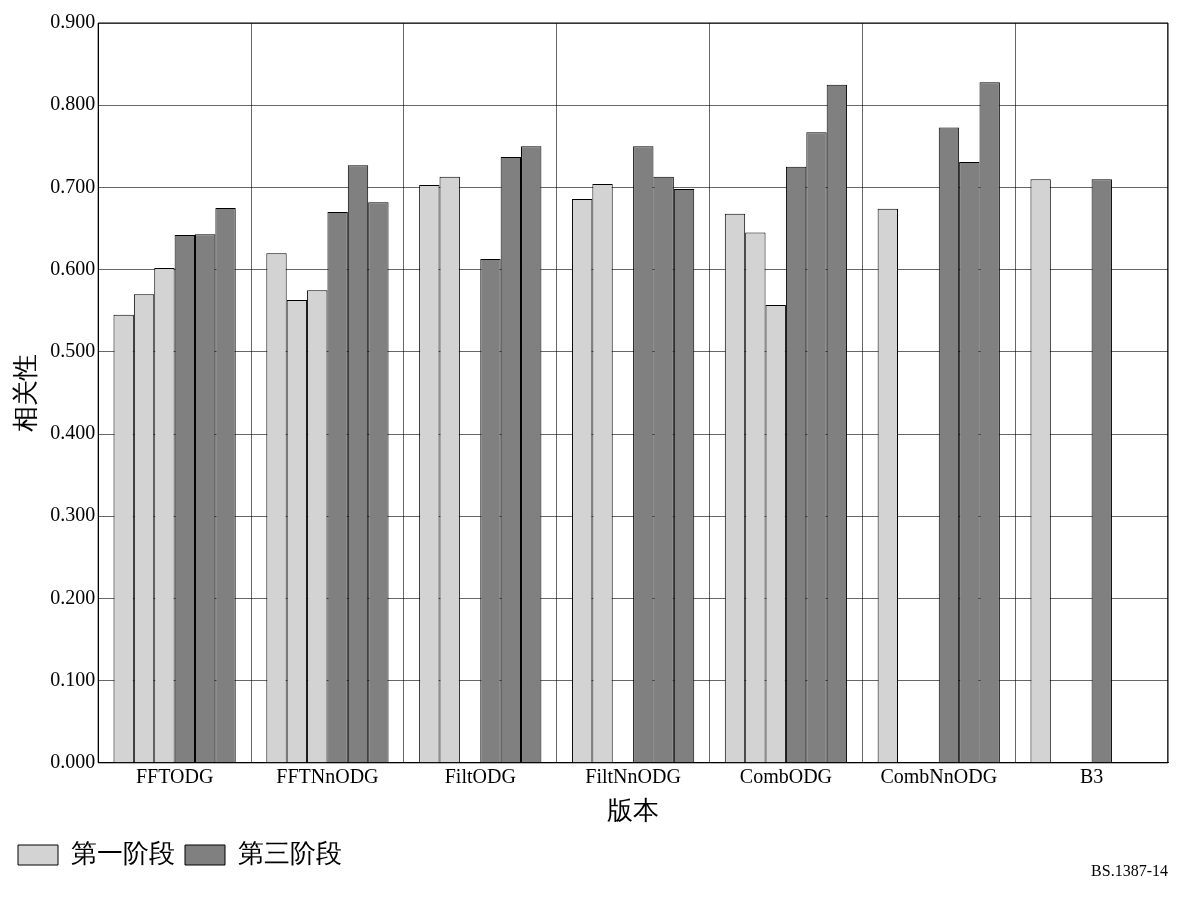 This screenshot has width=1187, height=899. What do you see at coordinates (786, 776) in the screenshot?
I see `x-tick-label: CombODG` at bounding box center [786, 776].